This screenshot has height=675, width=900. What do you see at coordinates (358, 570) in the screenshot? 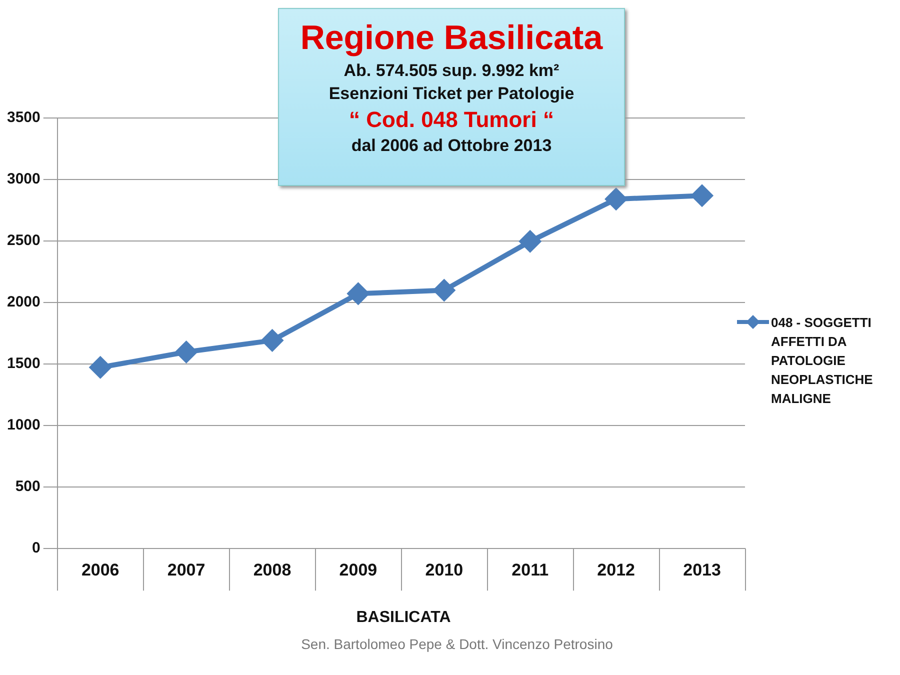
I see `x-tick-label: 2009` at bounding box center [358, 570].